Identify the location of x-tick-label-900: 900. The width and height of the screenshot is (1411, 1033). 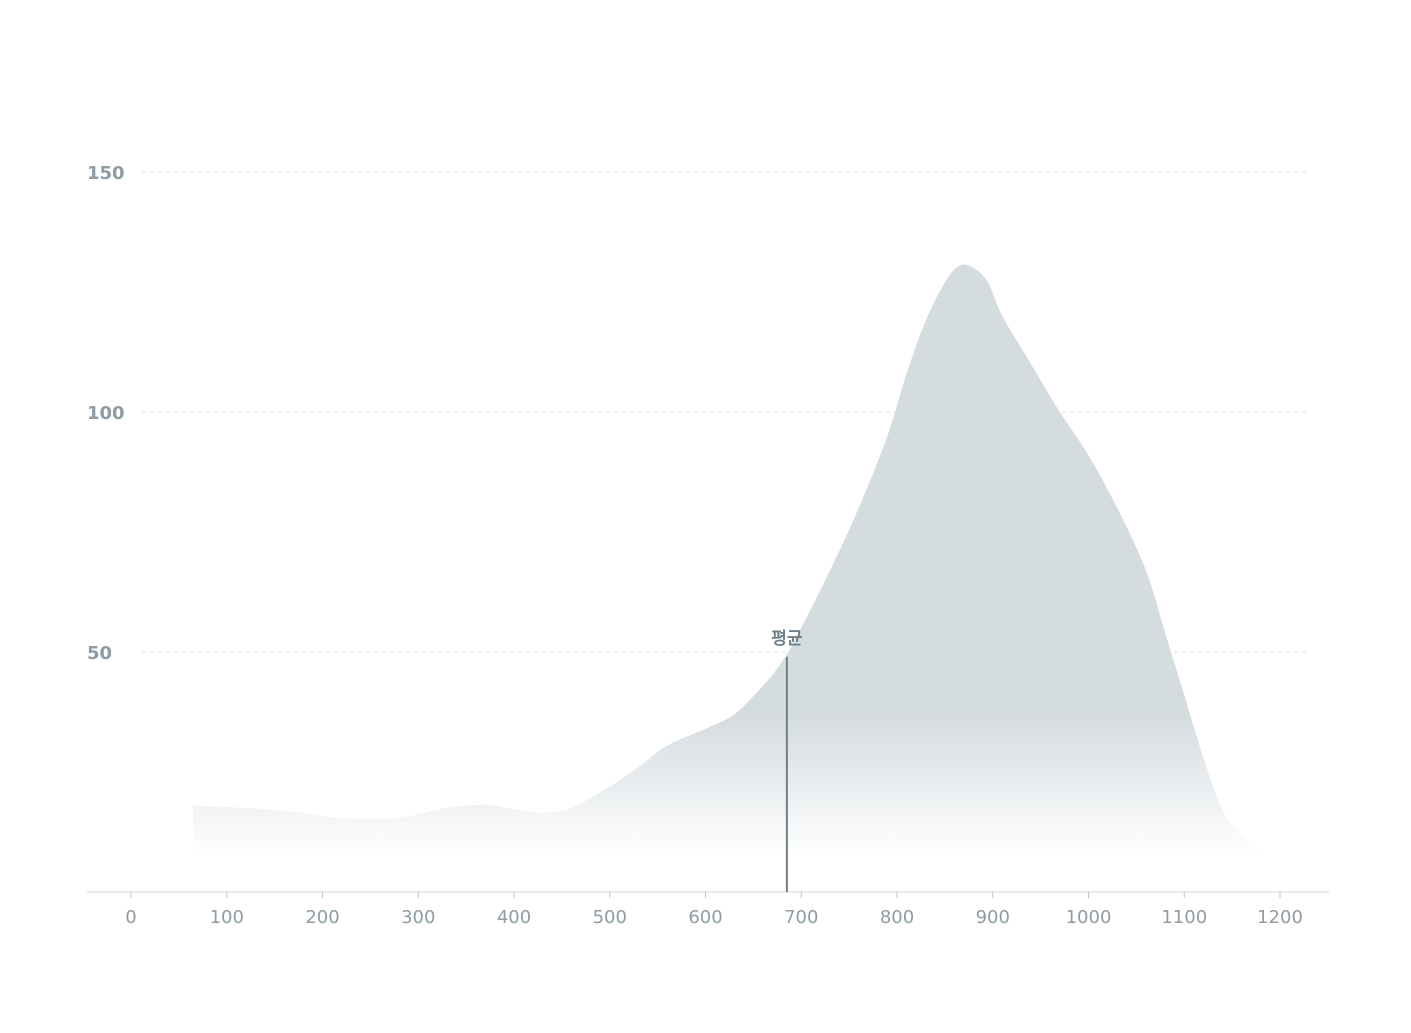
(993, 917).